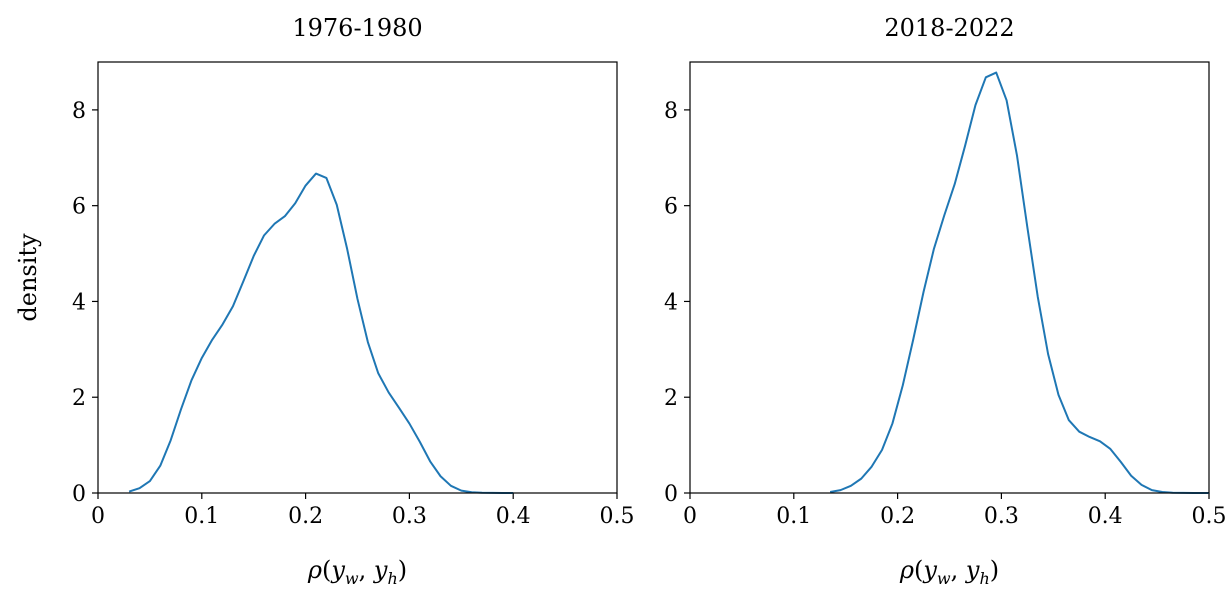 Image resolution: width=1232 pixels, height=595 pixels. Describe the element at coordinates (949, 28) in the screenshot. I see `panel-title: 2018-2022` at that location.